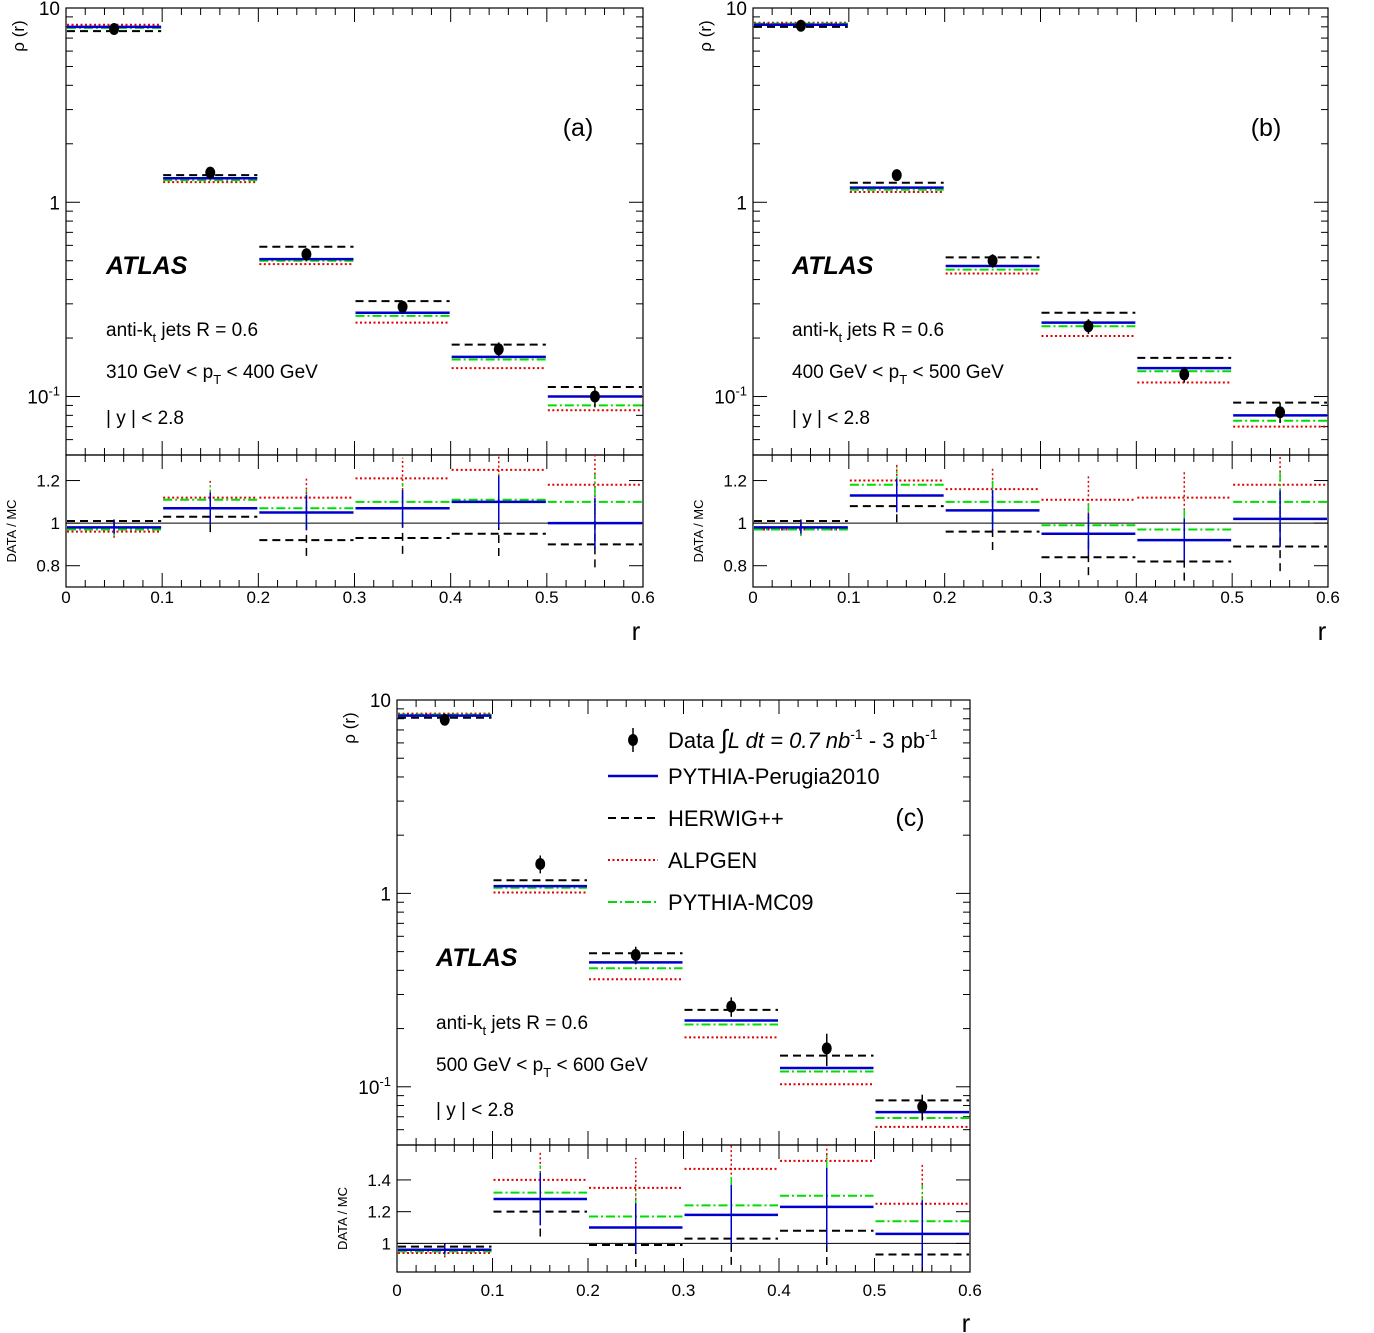  I want to click on ratio-frame, so click(683, 1208).